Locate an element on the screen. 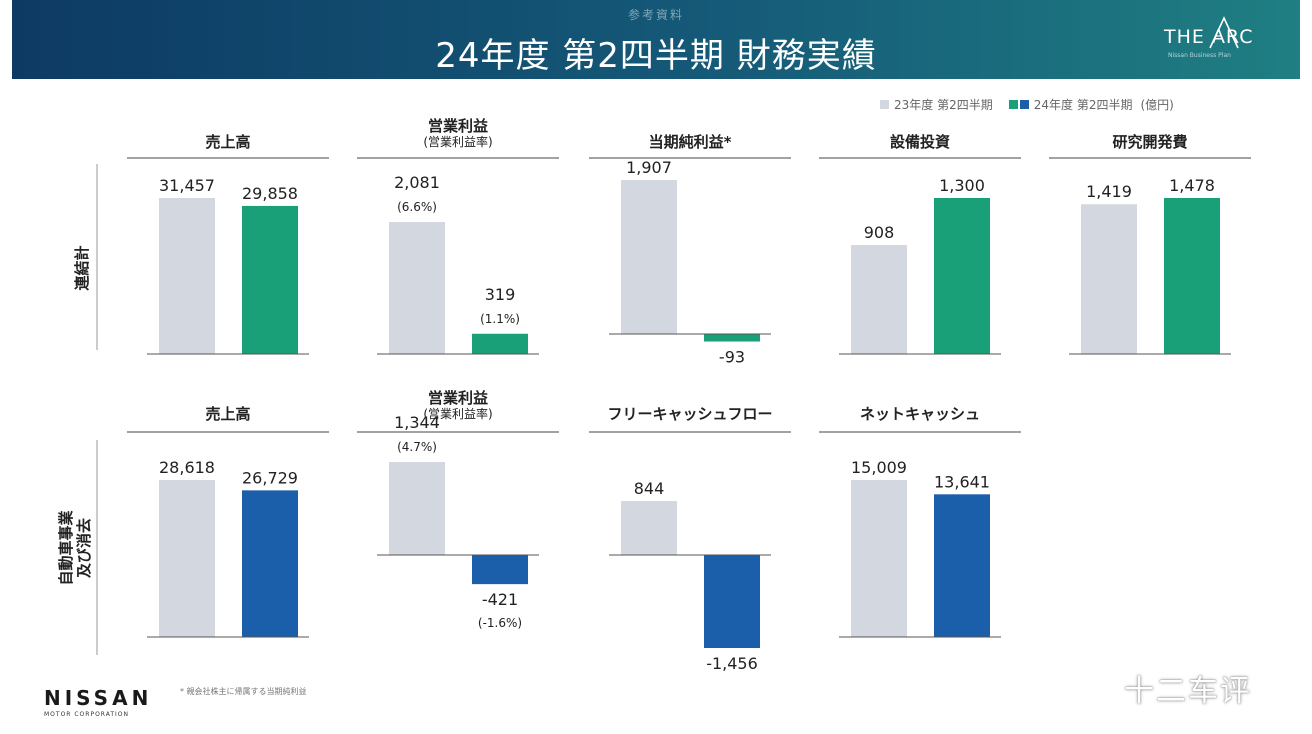  header-subtitle: 参考資料 is located at coordinates (655, 15).